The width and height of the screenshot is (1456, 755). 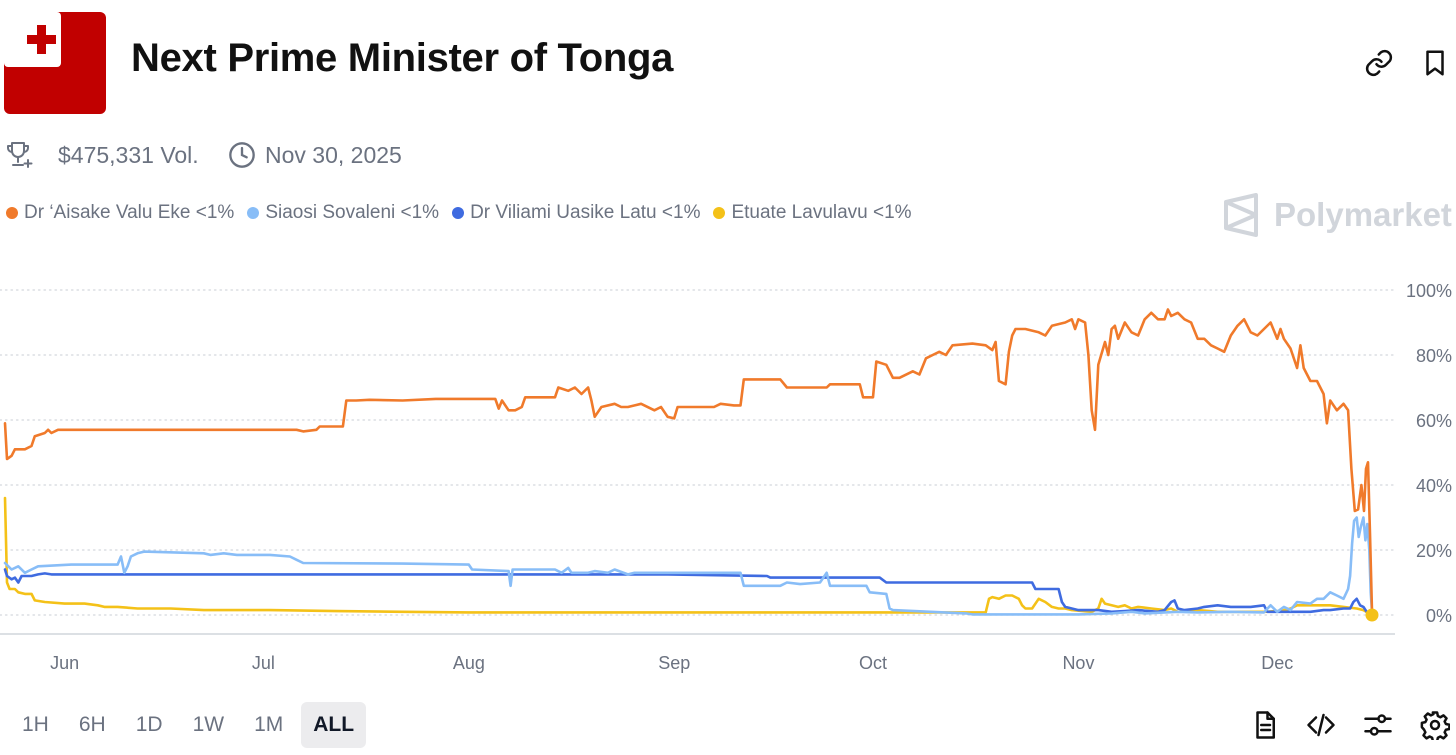 I want to click on legend-label: Siaosi Sovaleni <1%, so click(x=352, y=212).